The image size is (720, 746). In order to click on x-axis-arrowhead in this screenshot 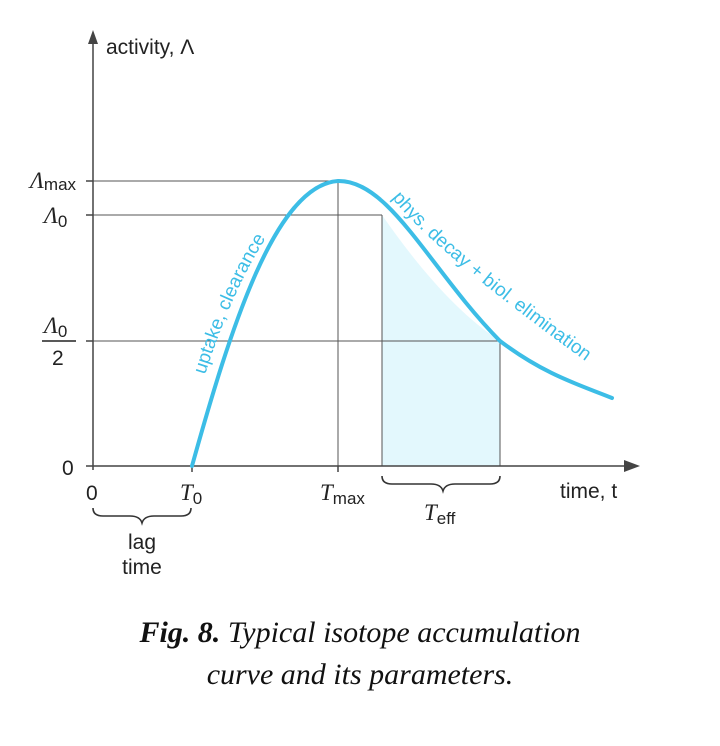, I will do `click(632, 466)`.